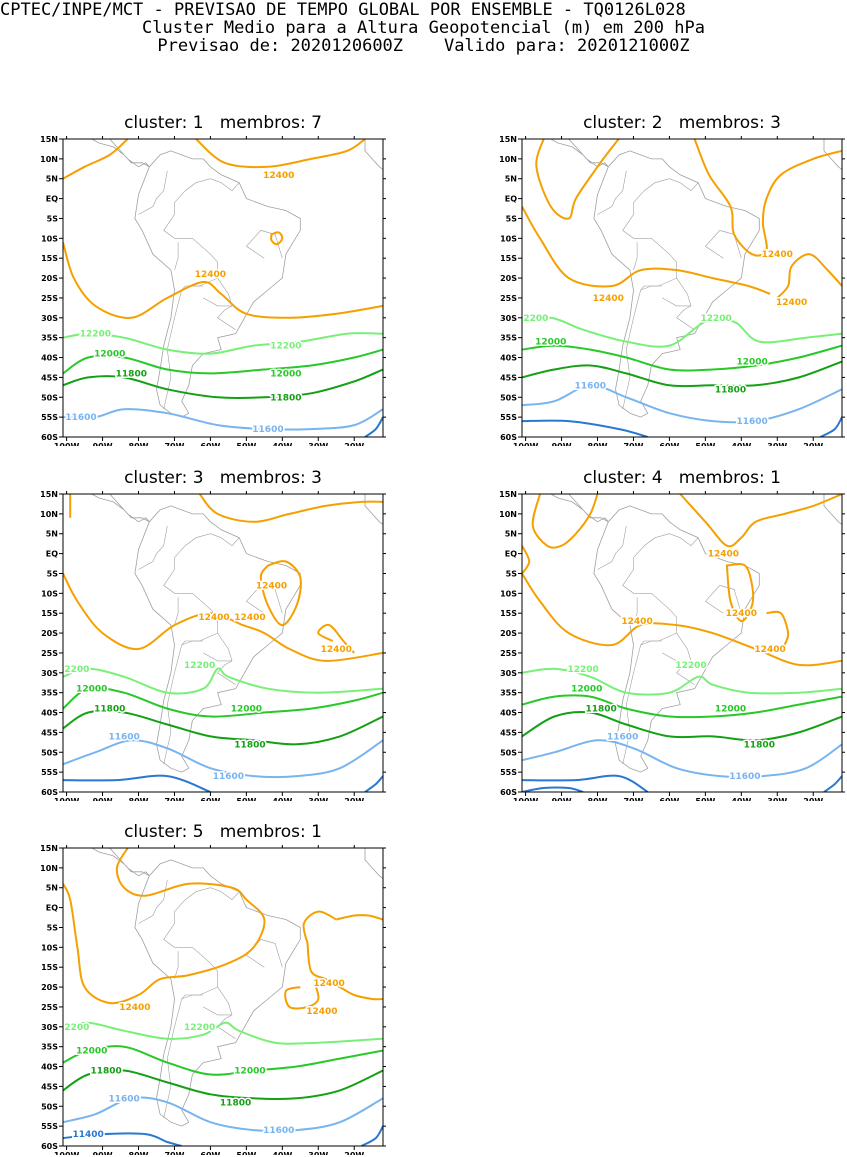 This screenshot has width=847, height=1157. I want to click on panel-title-4: cluster: 4 membros: 1, so click(682, 478).